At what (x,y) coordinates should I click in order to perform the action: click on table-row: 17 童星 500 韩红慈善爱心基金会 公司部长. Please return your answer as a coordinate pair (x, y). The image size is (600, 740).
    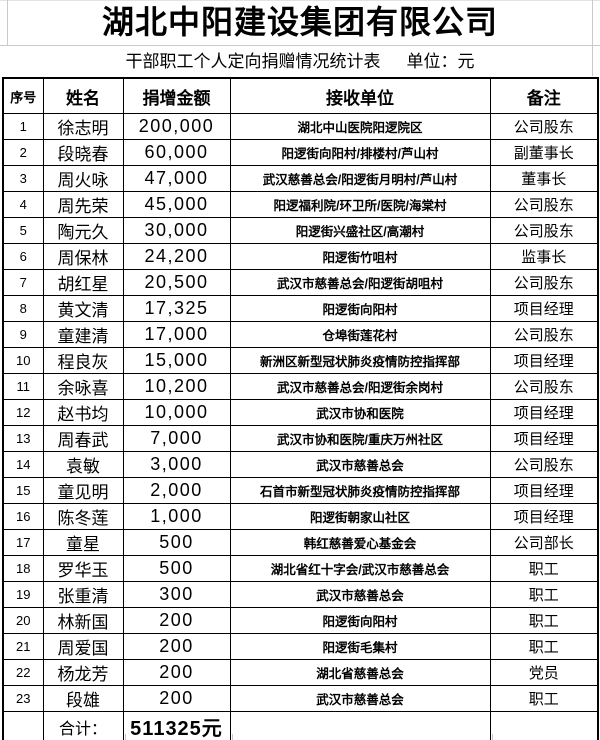
    Looking at the image, I should click on (300, 542).